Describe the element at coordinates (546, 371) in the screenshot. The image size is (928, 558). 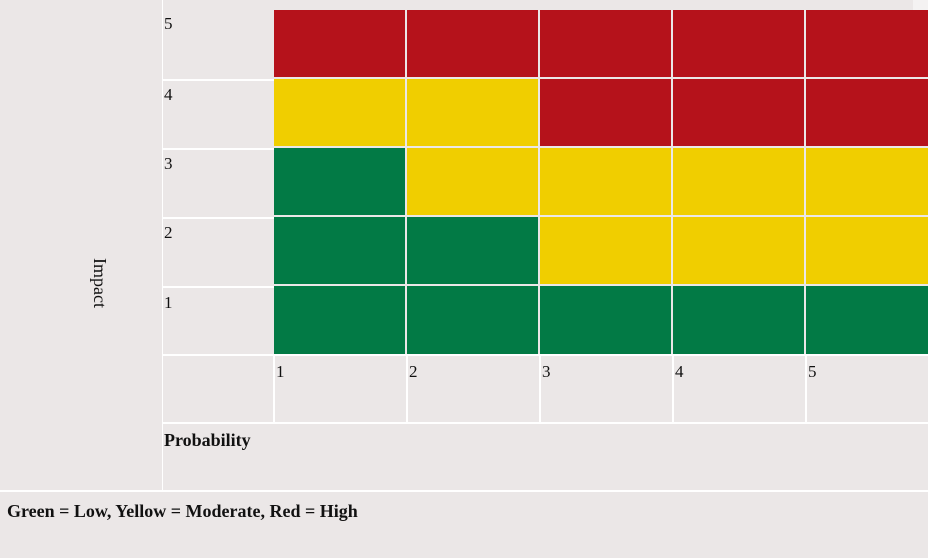
I see `x-tick-label: 3` at that location.